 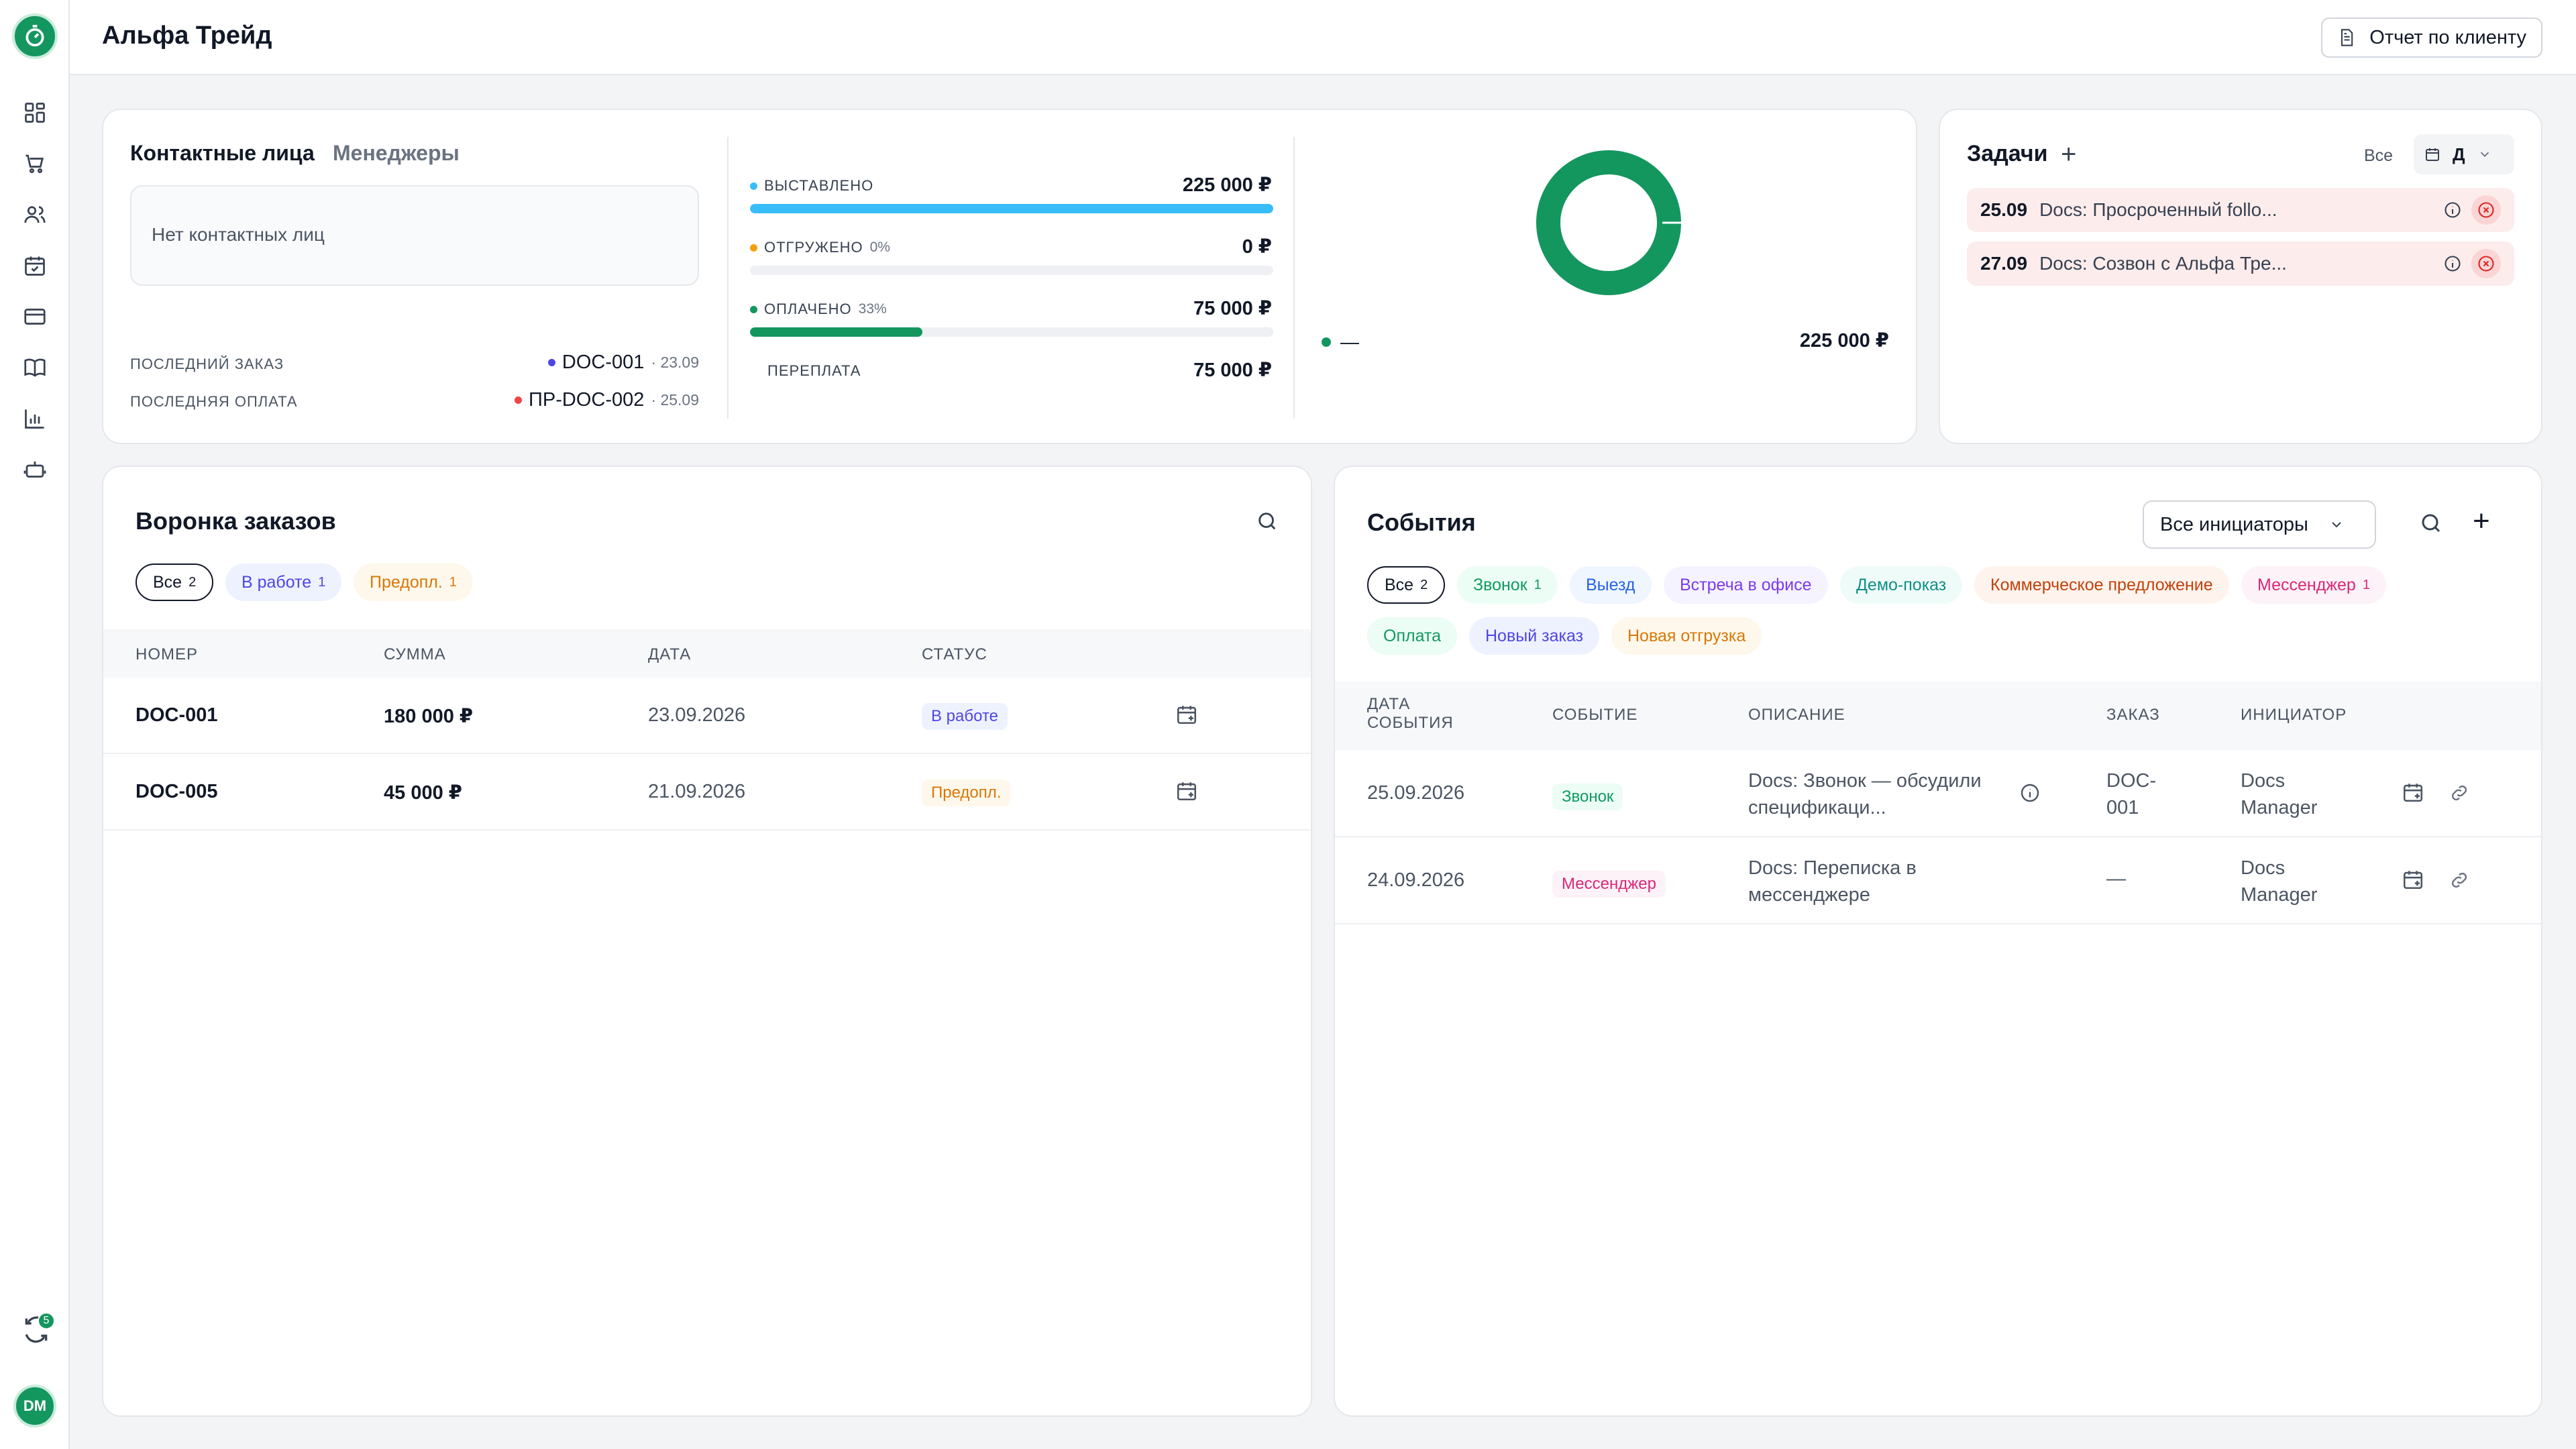 What do you see at coordinates (1412, 636) in the screenshot?
I see `filter-chip: Оплата` at bounding box center [1412, 636].